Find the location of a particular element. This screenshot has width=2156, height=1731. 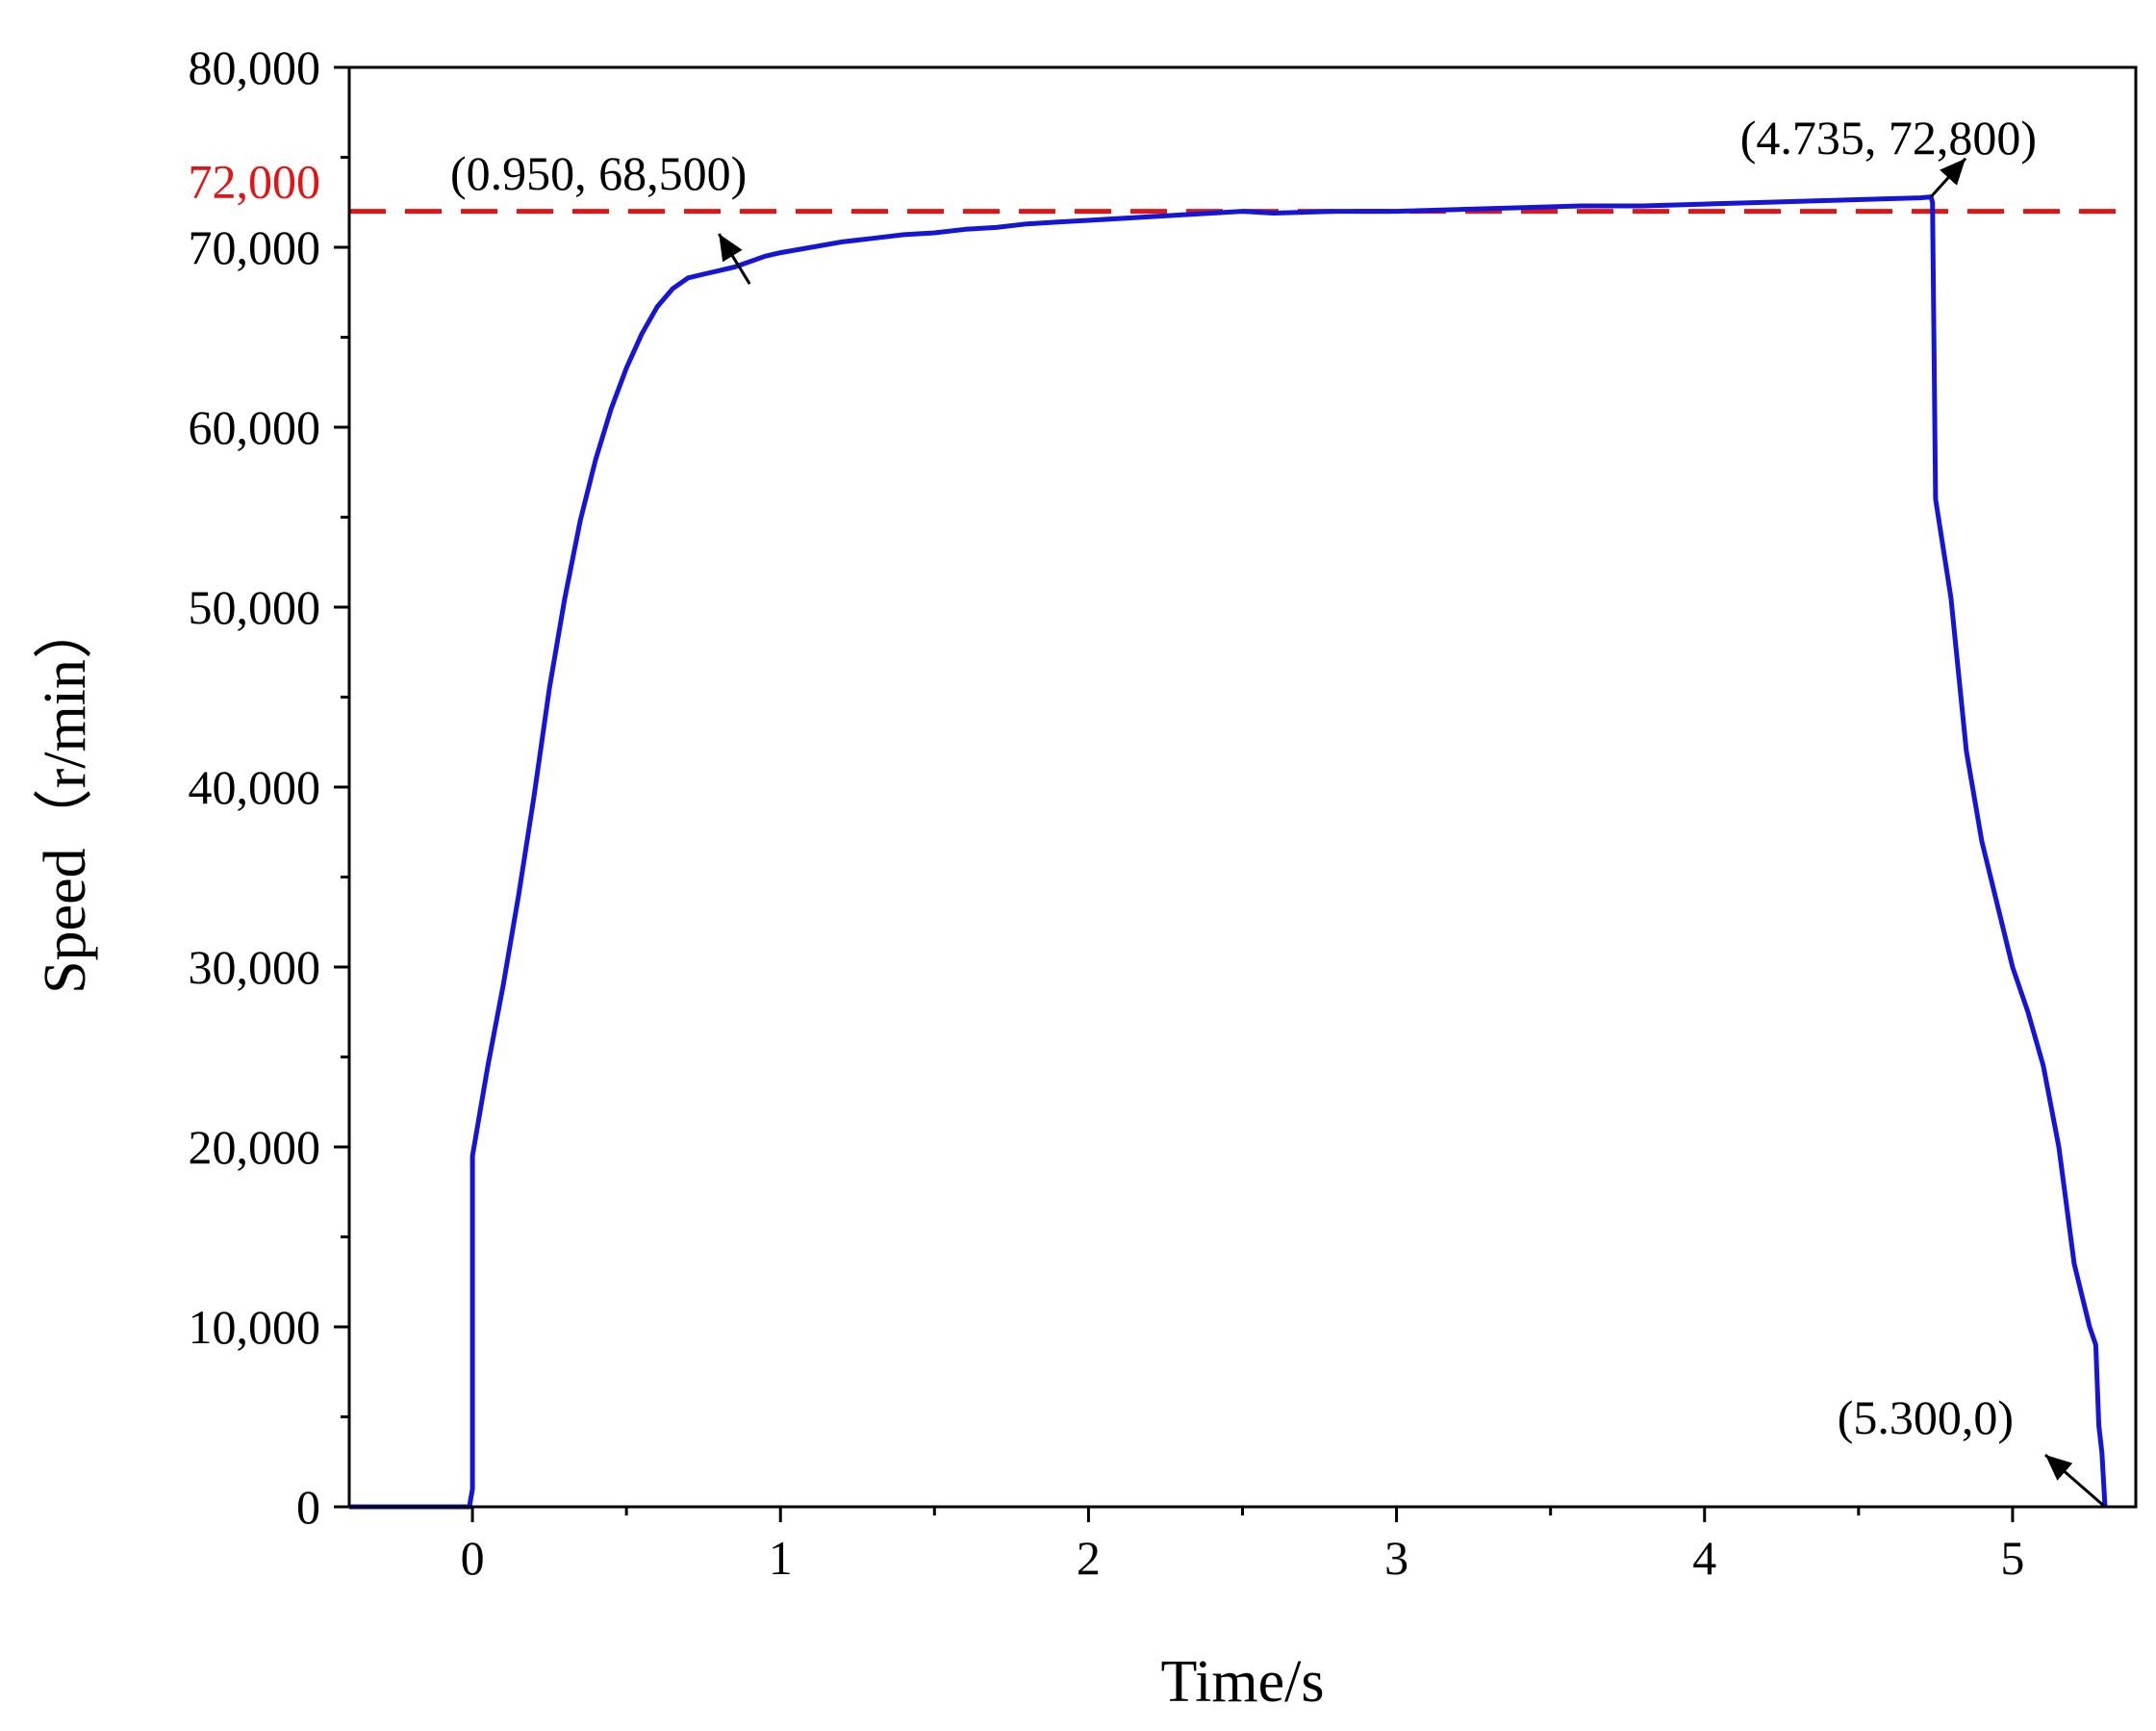

x-tick-label: 0 is located at coordinates (473, 1558).